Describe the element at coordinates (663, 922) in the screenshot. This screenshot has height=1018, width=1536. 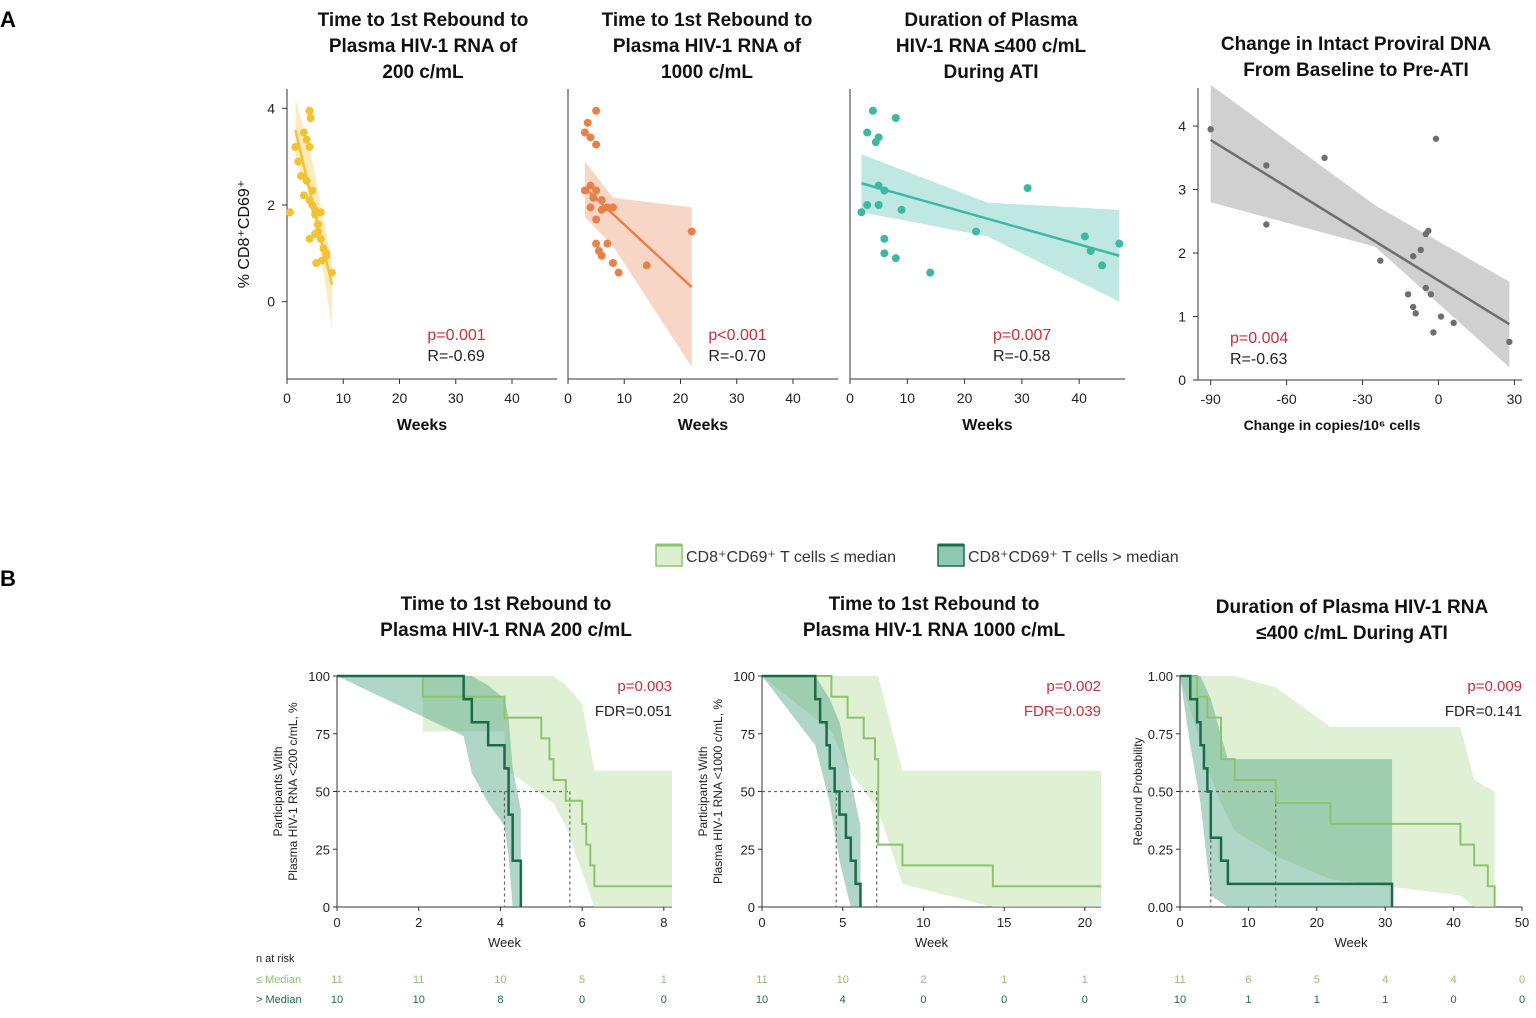
I see `x-tick-label: 8` at that location.